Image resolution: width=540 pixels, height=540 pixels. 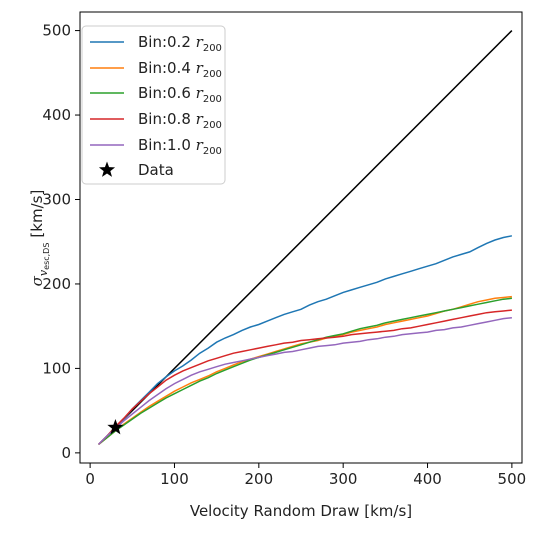 I want to click on legend-entry: Data, so click(x=156, y=170).